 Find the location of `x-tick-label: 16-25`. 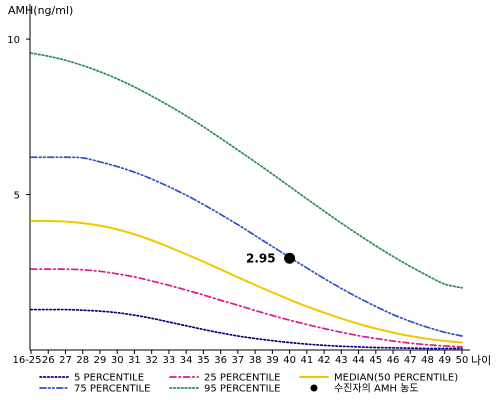

x-tick-label: 16-25 is located at coordinates (26, 360).